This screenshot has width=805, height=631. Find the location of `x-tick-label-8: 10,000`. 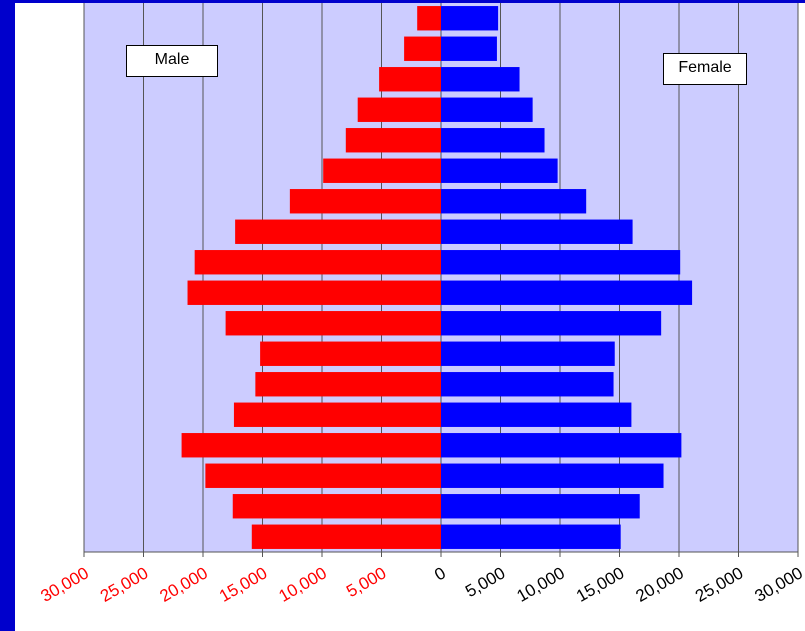

x-tick-label-8: 10,000 is located at coordinates (540, 584).